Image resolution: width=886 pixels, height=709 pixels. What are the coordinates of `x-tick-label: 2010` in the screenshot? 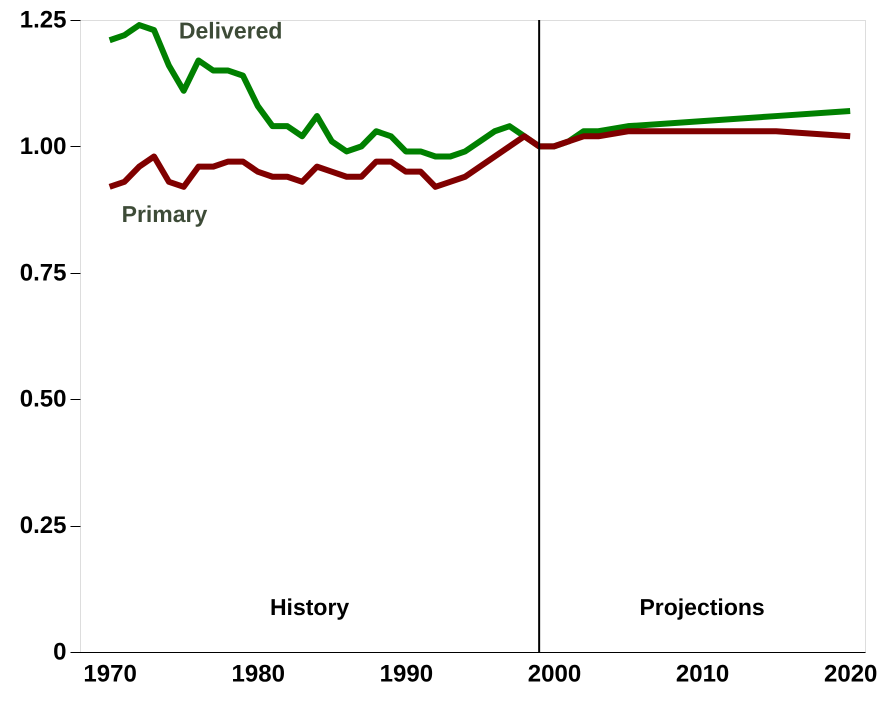 It's located at (703, 674).